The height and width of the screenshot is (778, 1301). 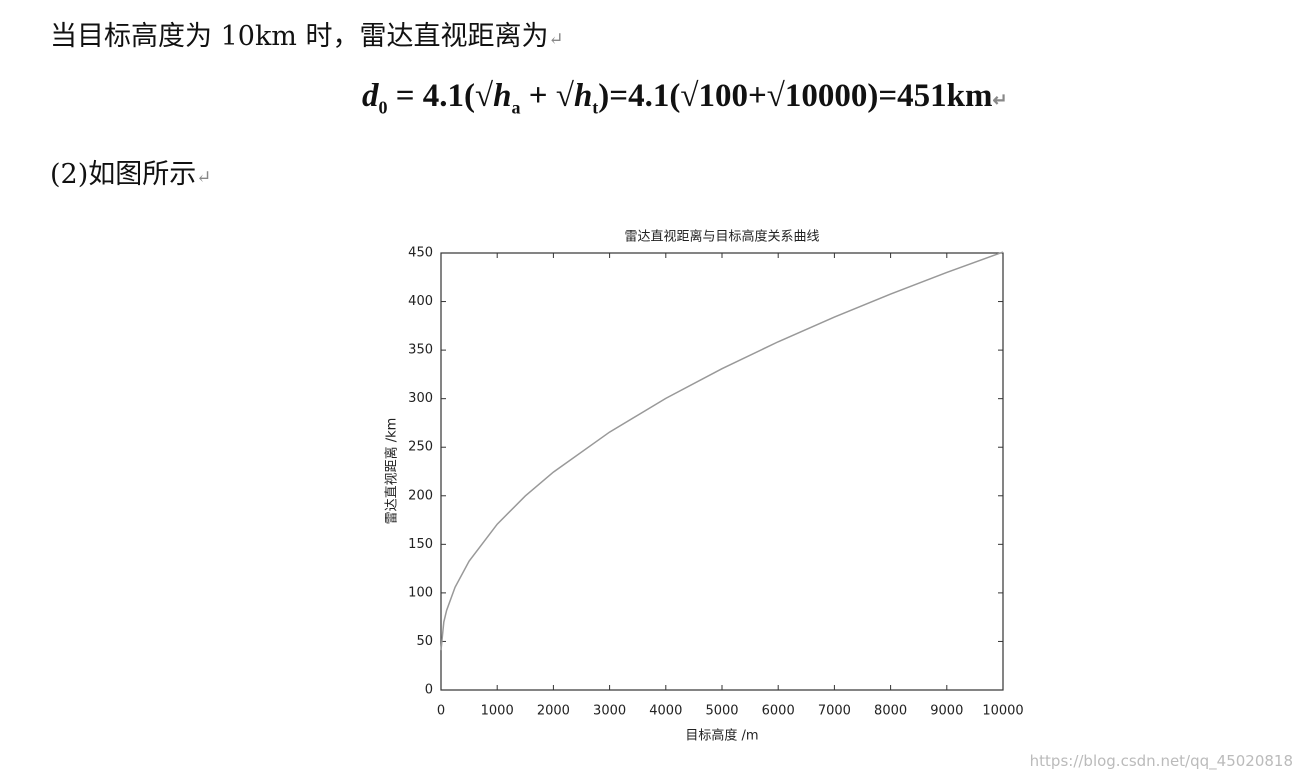 What do you see at coordinates (420, 253) in the screenshot?
I see `y-tick-label: 450` at bounding box center [420, 253].